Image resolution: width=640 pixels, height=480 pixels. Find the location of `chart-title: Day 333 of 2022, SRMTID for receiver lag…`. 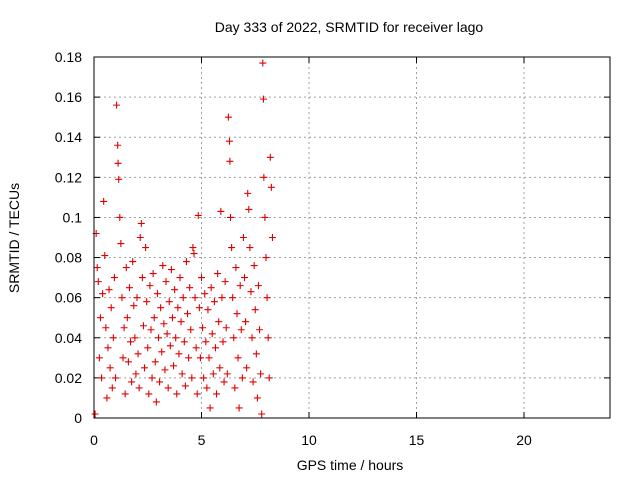

chart-title: Day 333 of 2022, SRMTID for receiver lag… is located at coordinates (349, 27).